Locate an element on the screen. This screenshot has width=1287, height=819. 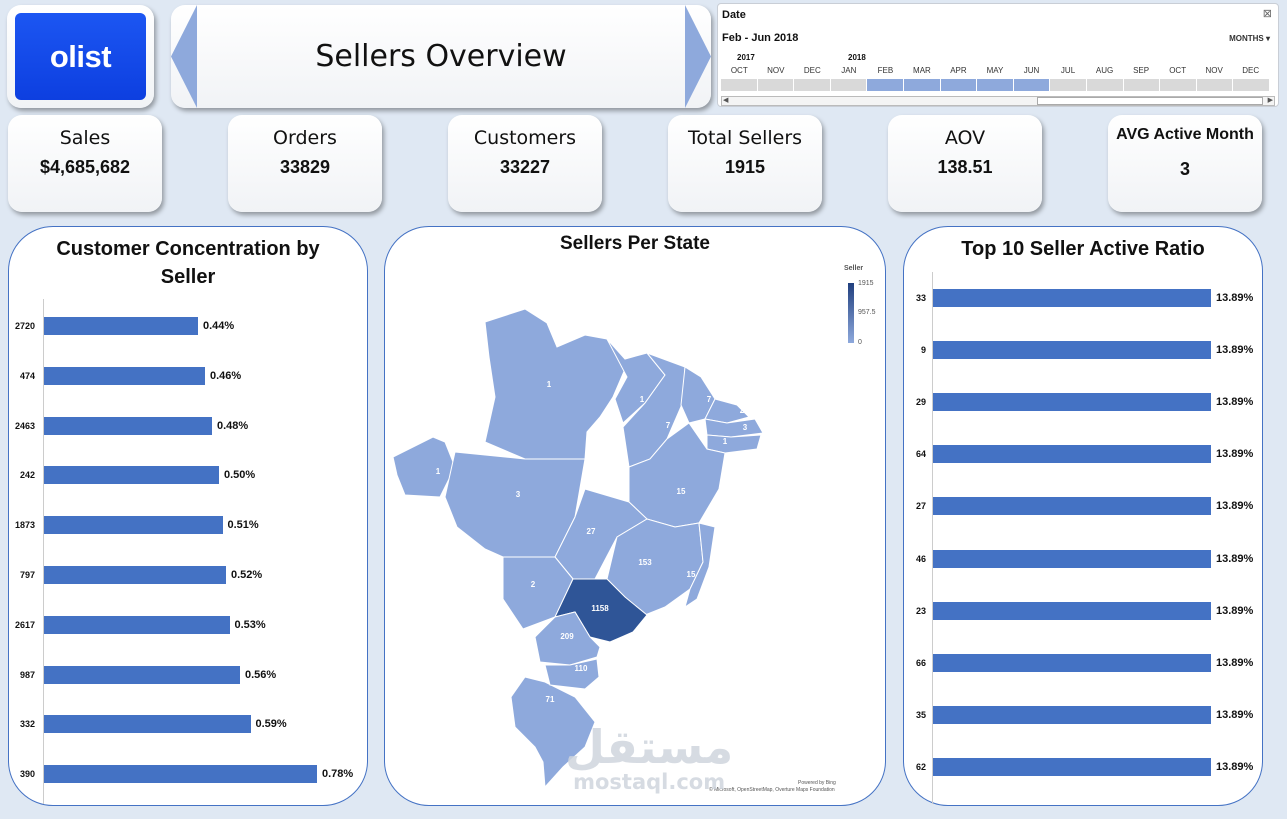
state-seller-count: 153 is located at coordinates (645, 562).